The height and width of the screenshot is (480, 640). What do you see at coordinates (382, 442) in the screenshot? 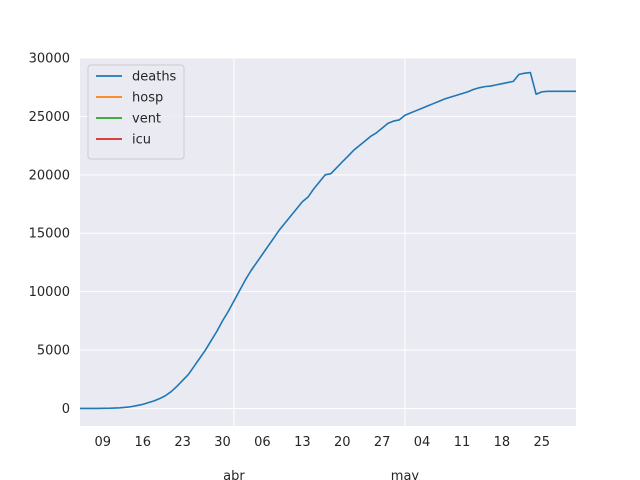
I see `x-tick-label: 27` at bounding box center [382, 442].